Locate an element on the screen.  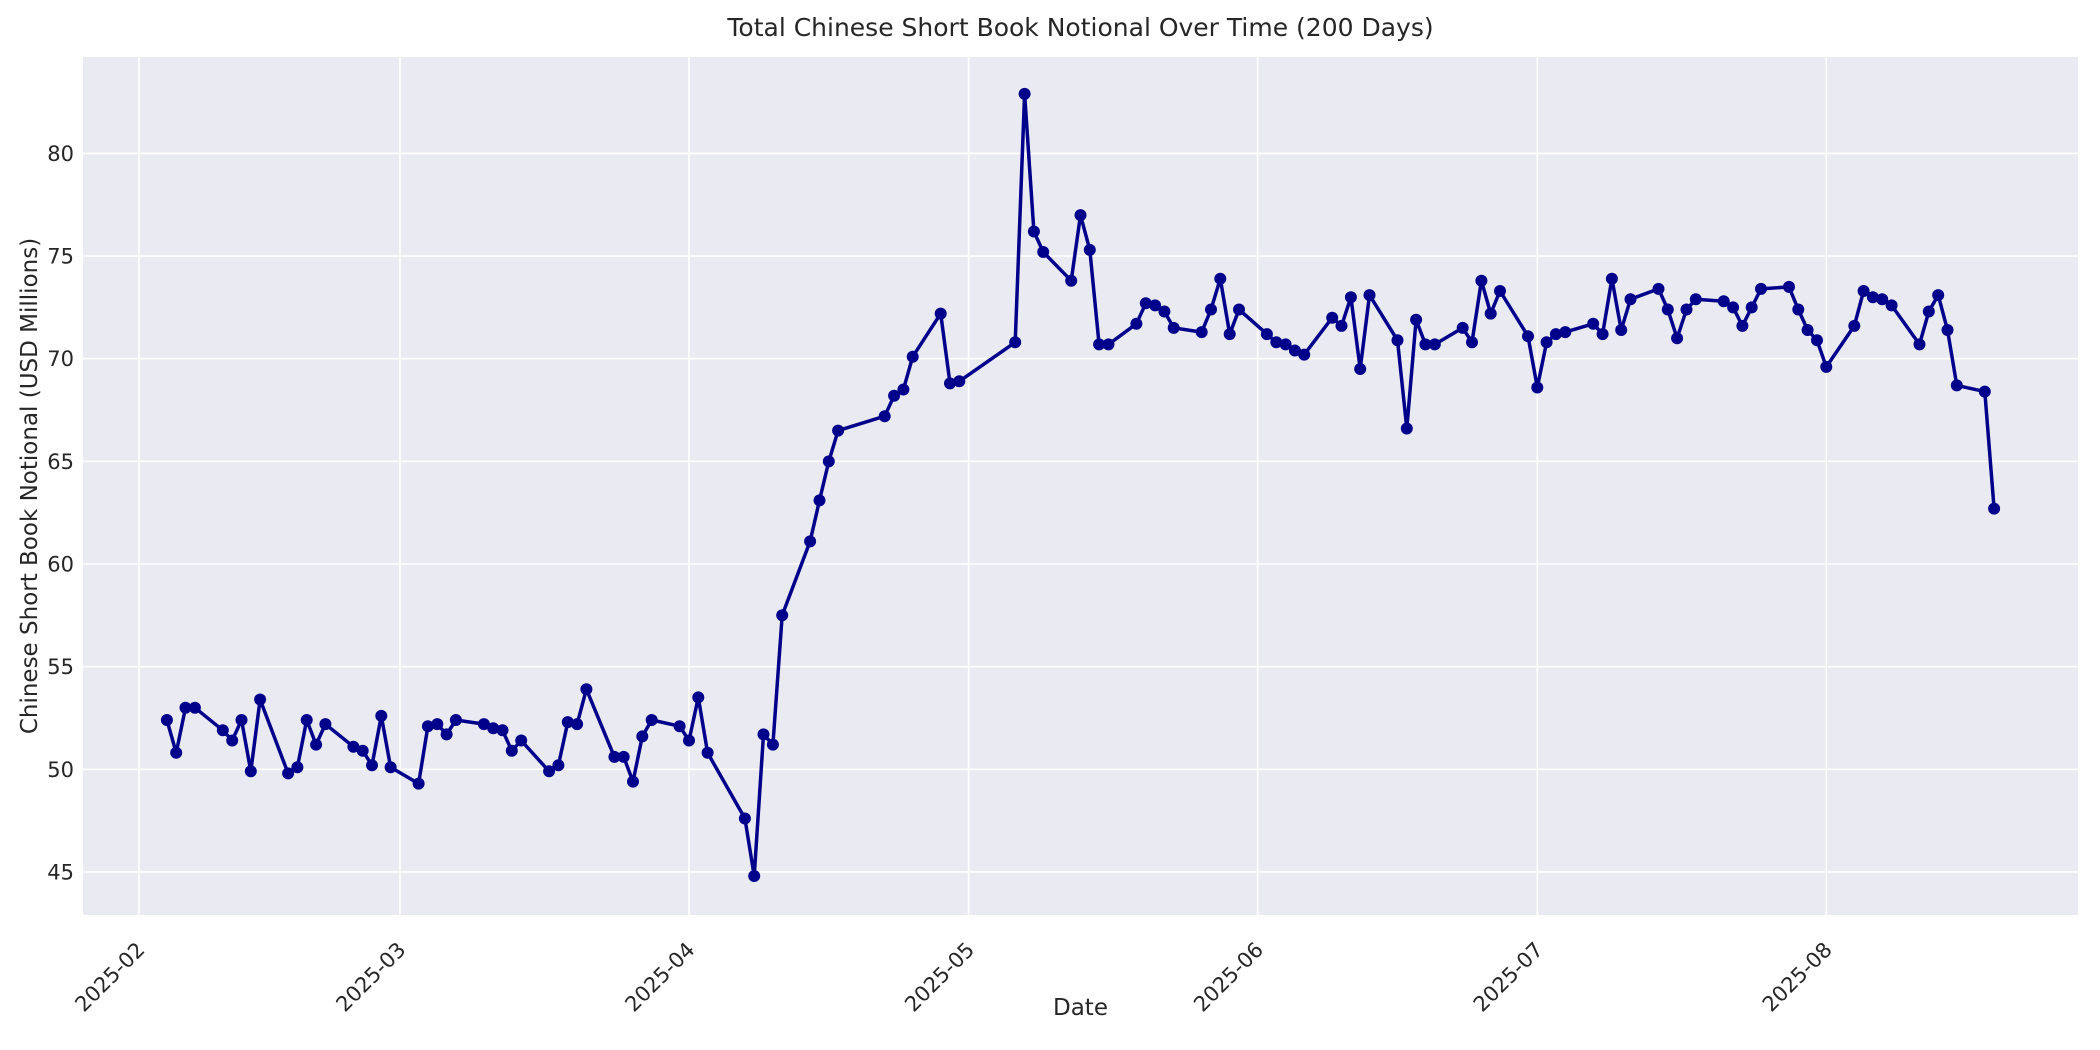
y-tick-label: 55 is located at coordinates (60, 667).